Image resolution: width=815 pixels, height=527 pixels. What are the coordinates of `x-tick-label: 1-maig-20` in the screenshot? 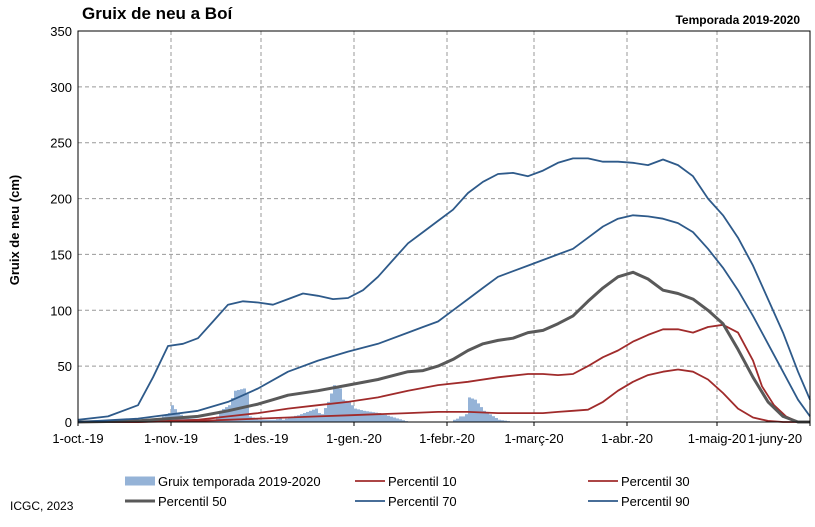 It's located at (717, 438).